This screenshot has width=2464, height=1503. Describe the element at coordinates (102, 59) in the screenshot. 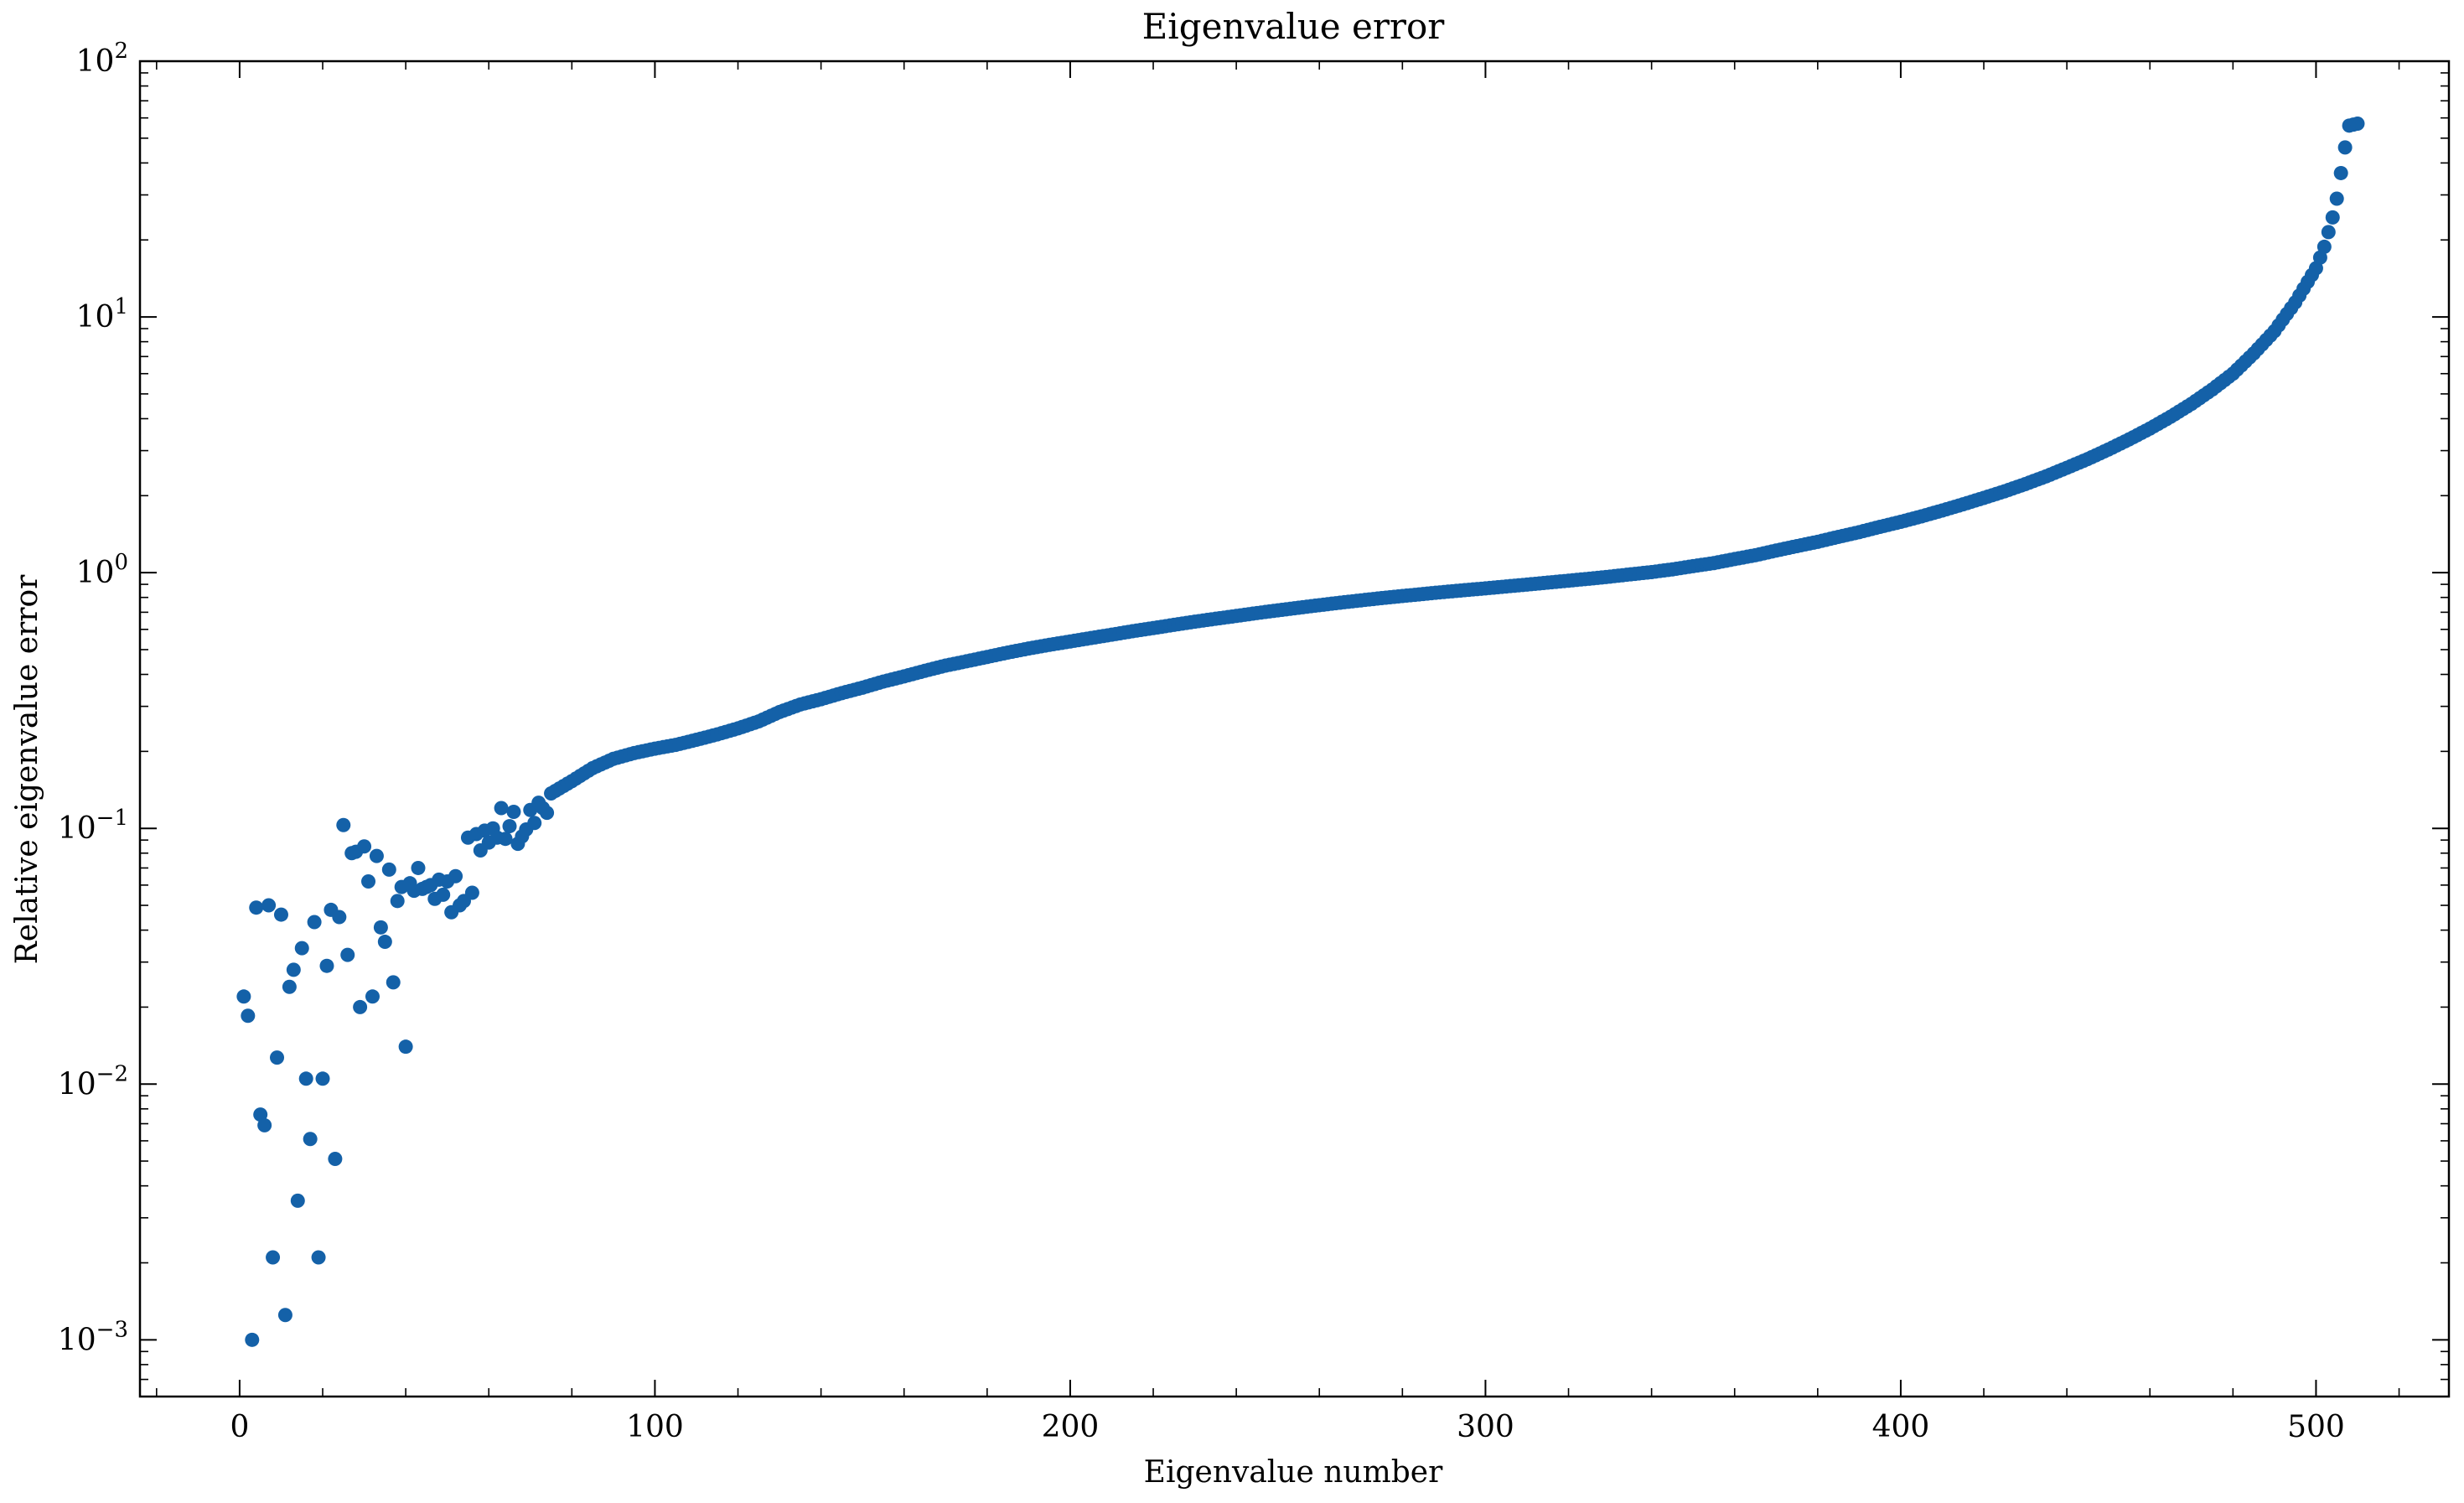

I see `y-tick-label: 10²` at that location.